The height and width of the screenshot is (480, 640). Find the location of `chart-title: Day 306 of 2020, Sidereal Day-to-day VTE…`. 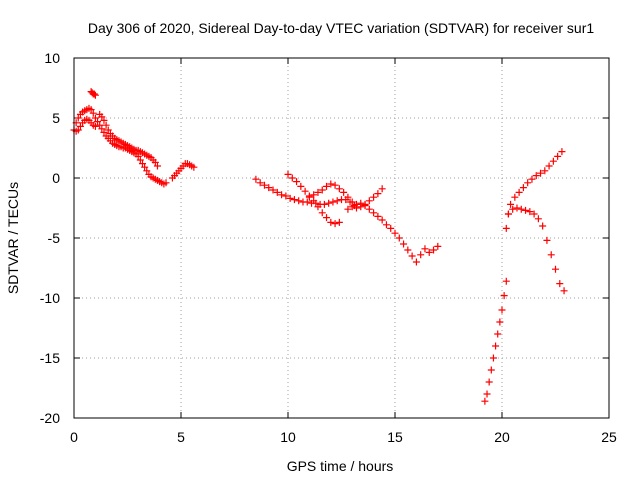

chart-title: Day 306 of 2020, Sidereal Day-to-day VTE… is located at coordinates (341, 28).